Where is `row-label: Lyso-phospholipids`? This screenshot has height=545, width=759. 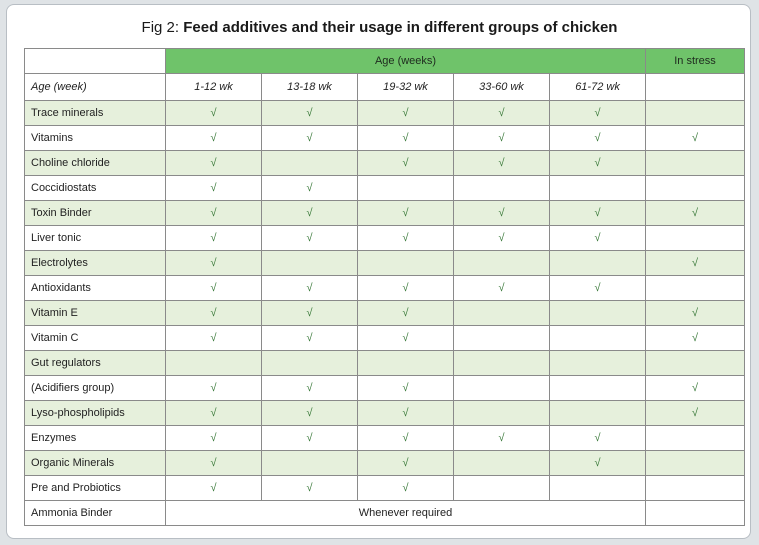 row-label: Lyso-phospholipids is located at coordinates (95, 413).